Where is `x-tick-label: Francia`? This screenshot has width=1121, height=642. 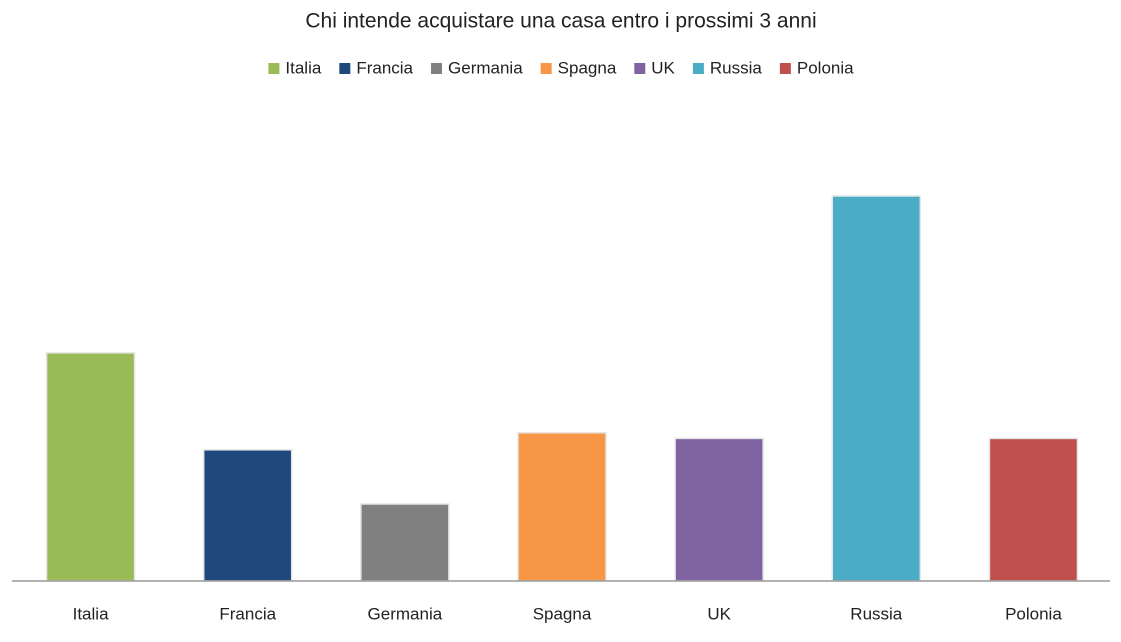 x-tick-label: Francia is located at coordinates (247, 613).